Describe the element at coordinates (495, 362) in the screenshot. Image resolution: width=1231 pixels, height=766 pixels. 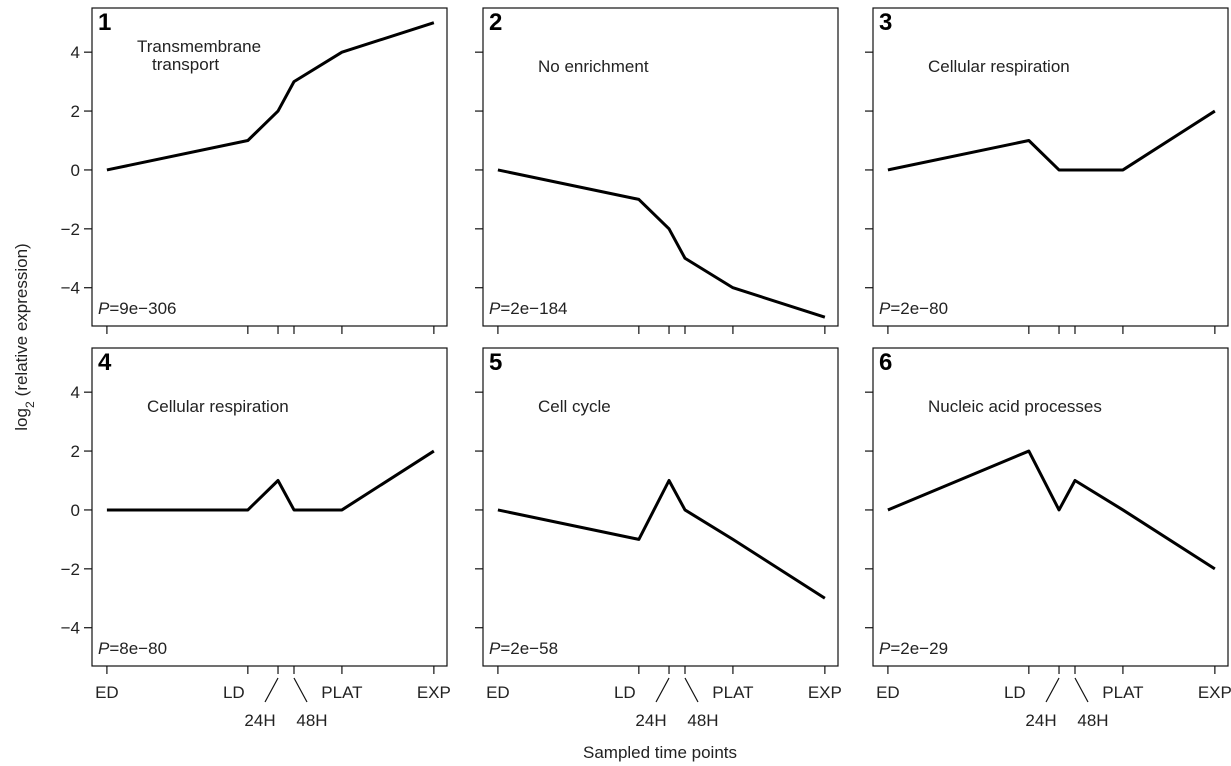
I see `panel-number: 5` at that location.